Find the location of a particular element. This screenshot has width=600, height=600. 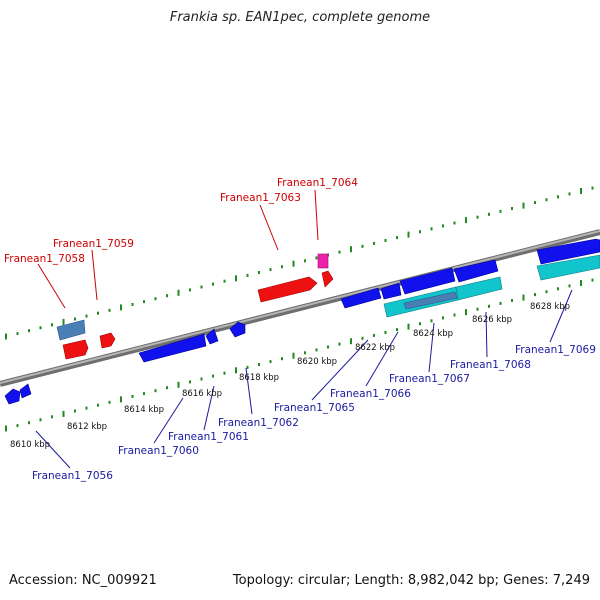

label-franean1-7067: Franean1_7067 is located at coordinates (429, 379).